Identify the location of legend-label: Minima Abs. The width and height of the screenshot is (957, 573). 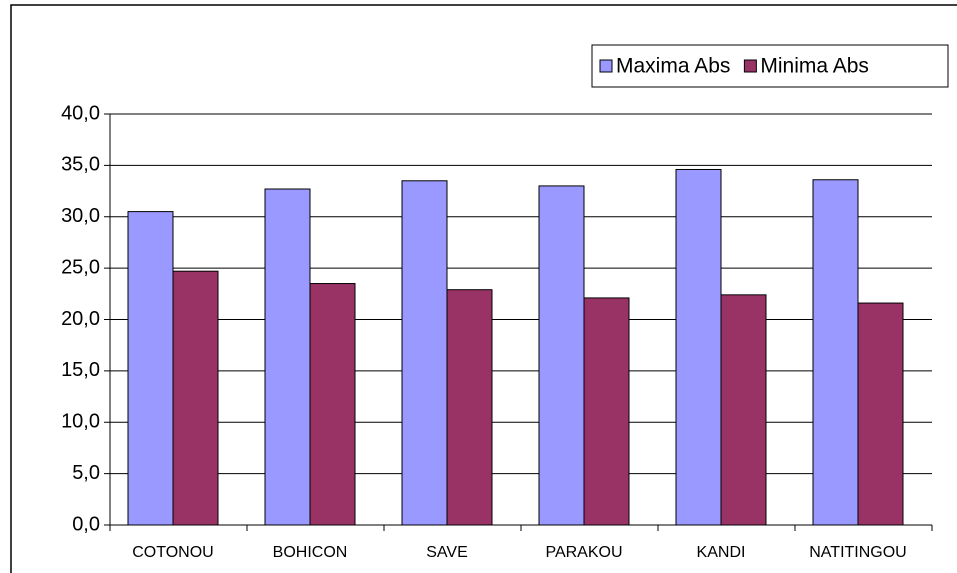
(814, 66).